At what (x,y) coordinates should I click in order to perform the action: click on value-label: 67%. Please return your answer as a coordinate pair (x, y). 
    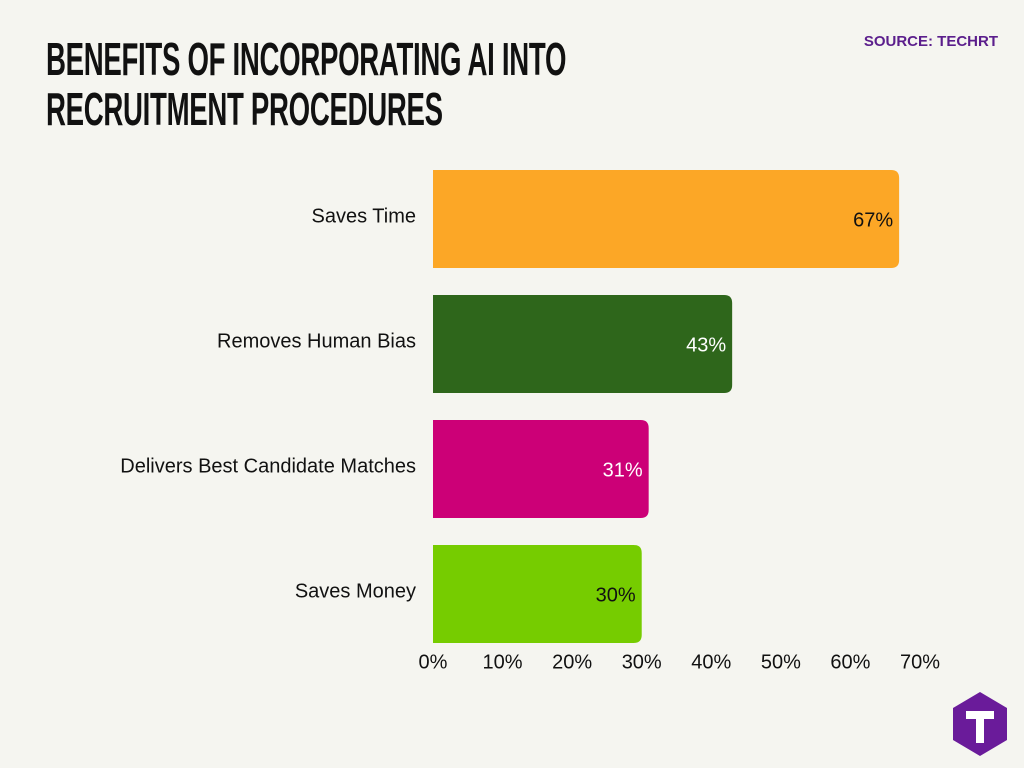
    Looking at the image, I should click on (873, 220).